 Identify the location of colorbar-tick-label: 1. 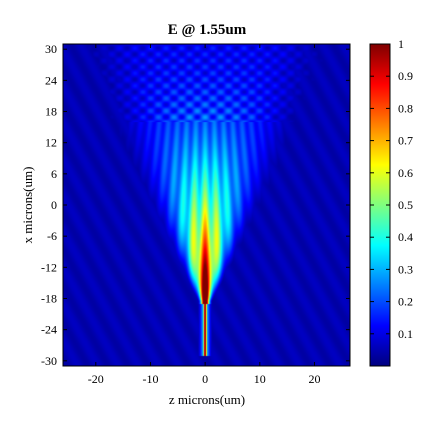
(401, 44).